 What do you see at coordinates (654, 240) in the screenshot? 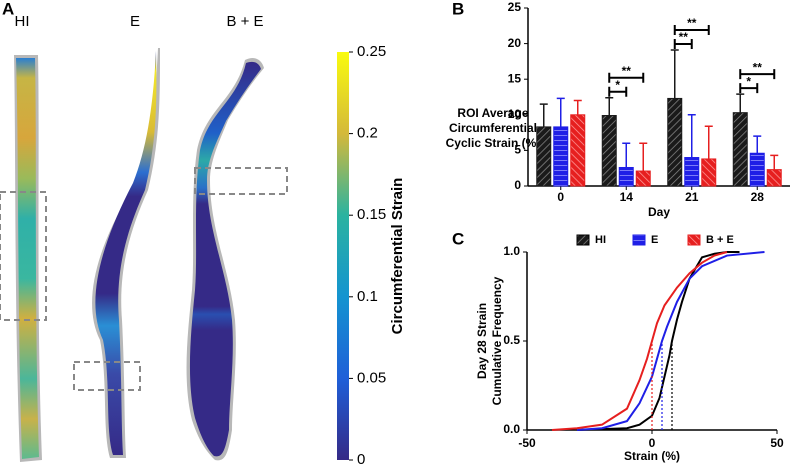
I see `legend-label: E` at bounding box center [654, 240].